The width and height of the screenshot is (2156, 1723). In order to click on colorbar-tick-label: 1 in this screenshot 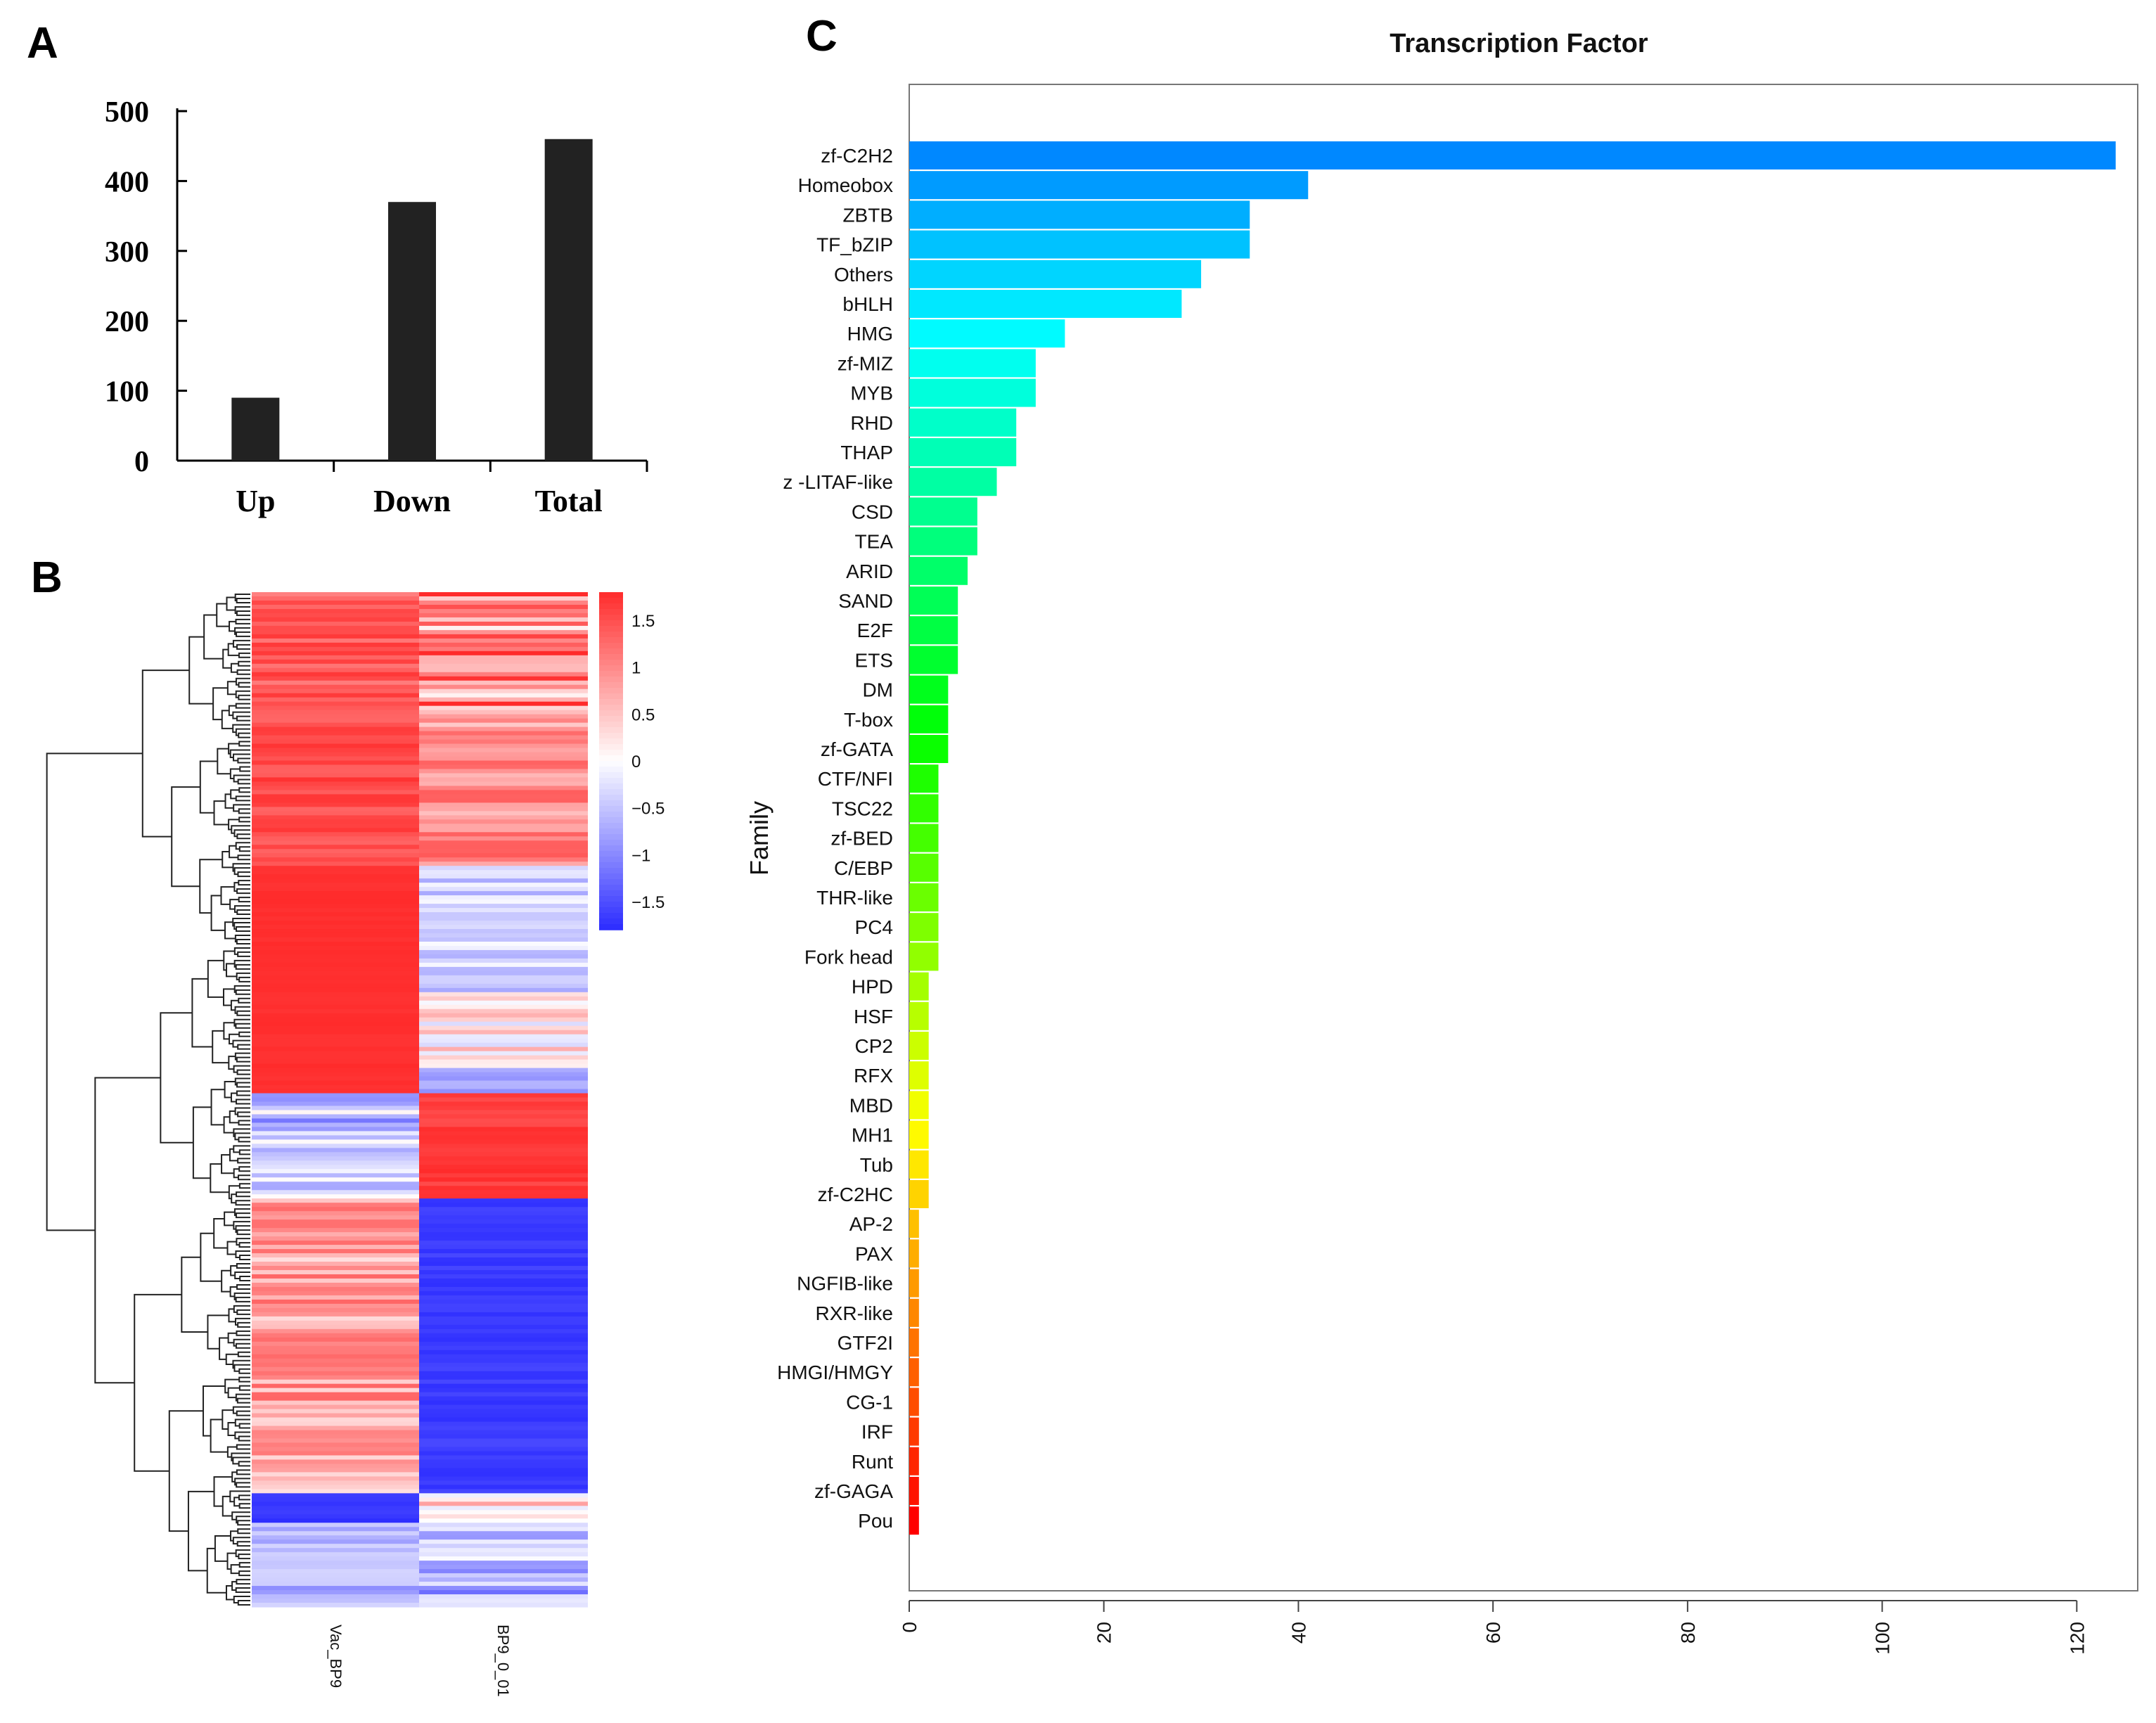, I will do `click(636, 668)`.